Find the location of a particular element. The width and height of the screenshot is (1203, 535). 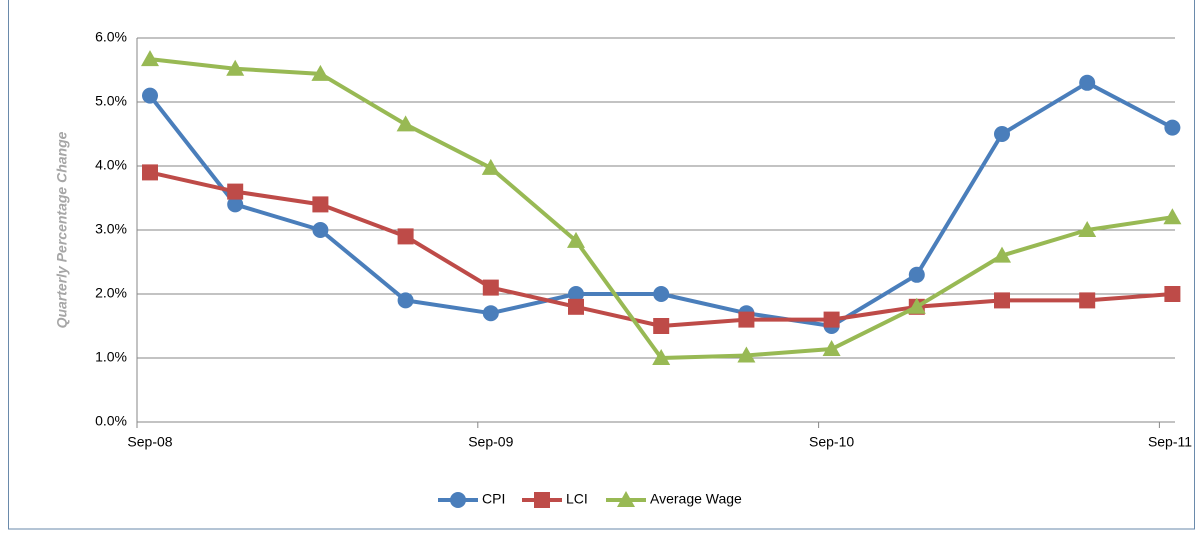

x-tick-label: Sep-10 is located at coordinates (831, 442).